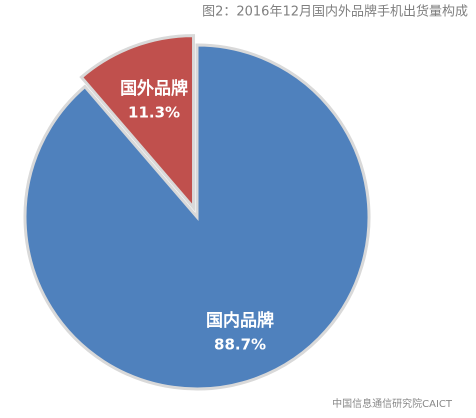 The image size is (476, 418). I want to click on watermark: 中国信息通信研究院CAICT, so click(392, 403).